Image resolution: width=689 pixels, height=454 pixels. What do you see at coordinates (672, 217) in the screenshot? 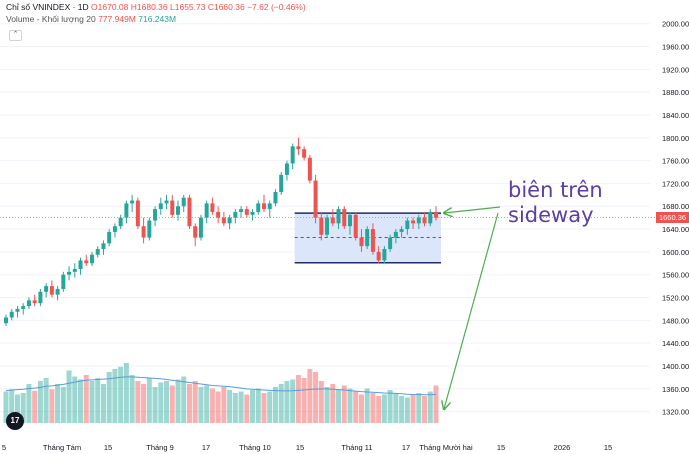
I see `last-price-tag: 1660.36` at bounding box center [672, 217].